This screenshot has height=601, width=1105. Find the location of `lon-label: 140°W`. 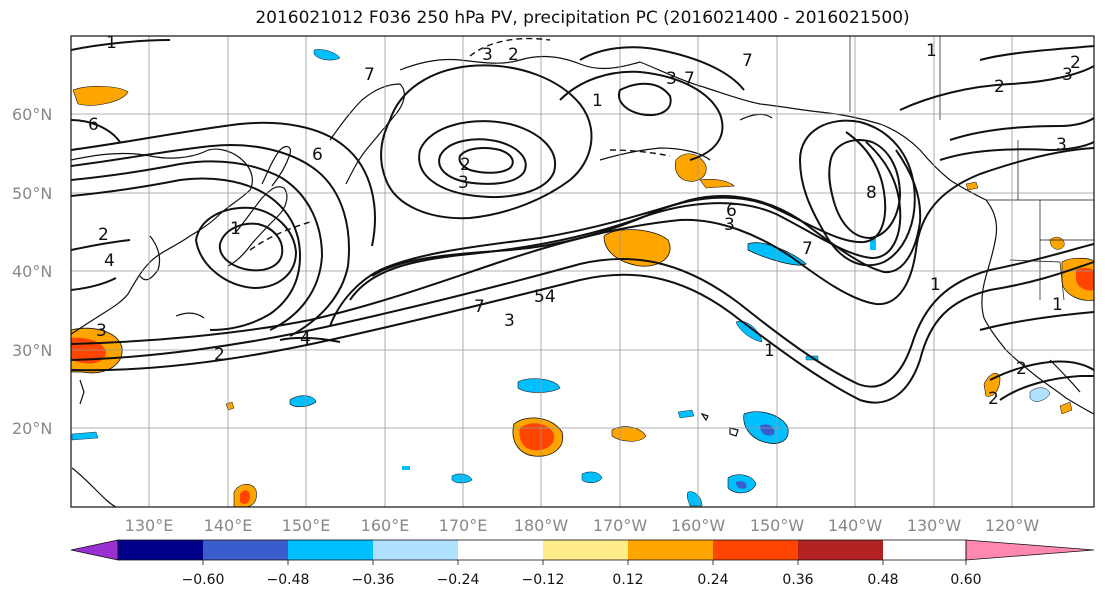

lon-label: 140°W is located at coordinates (855, 525).